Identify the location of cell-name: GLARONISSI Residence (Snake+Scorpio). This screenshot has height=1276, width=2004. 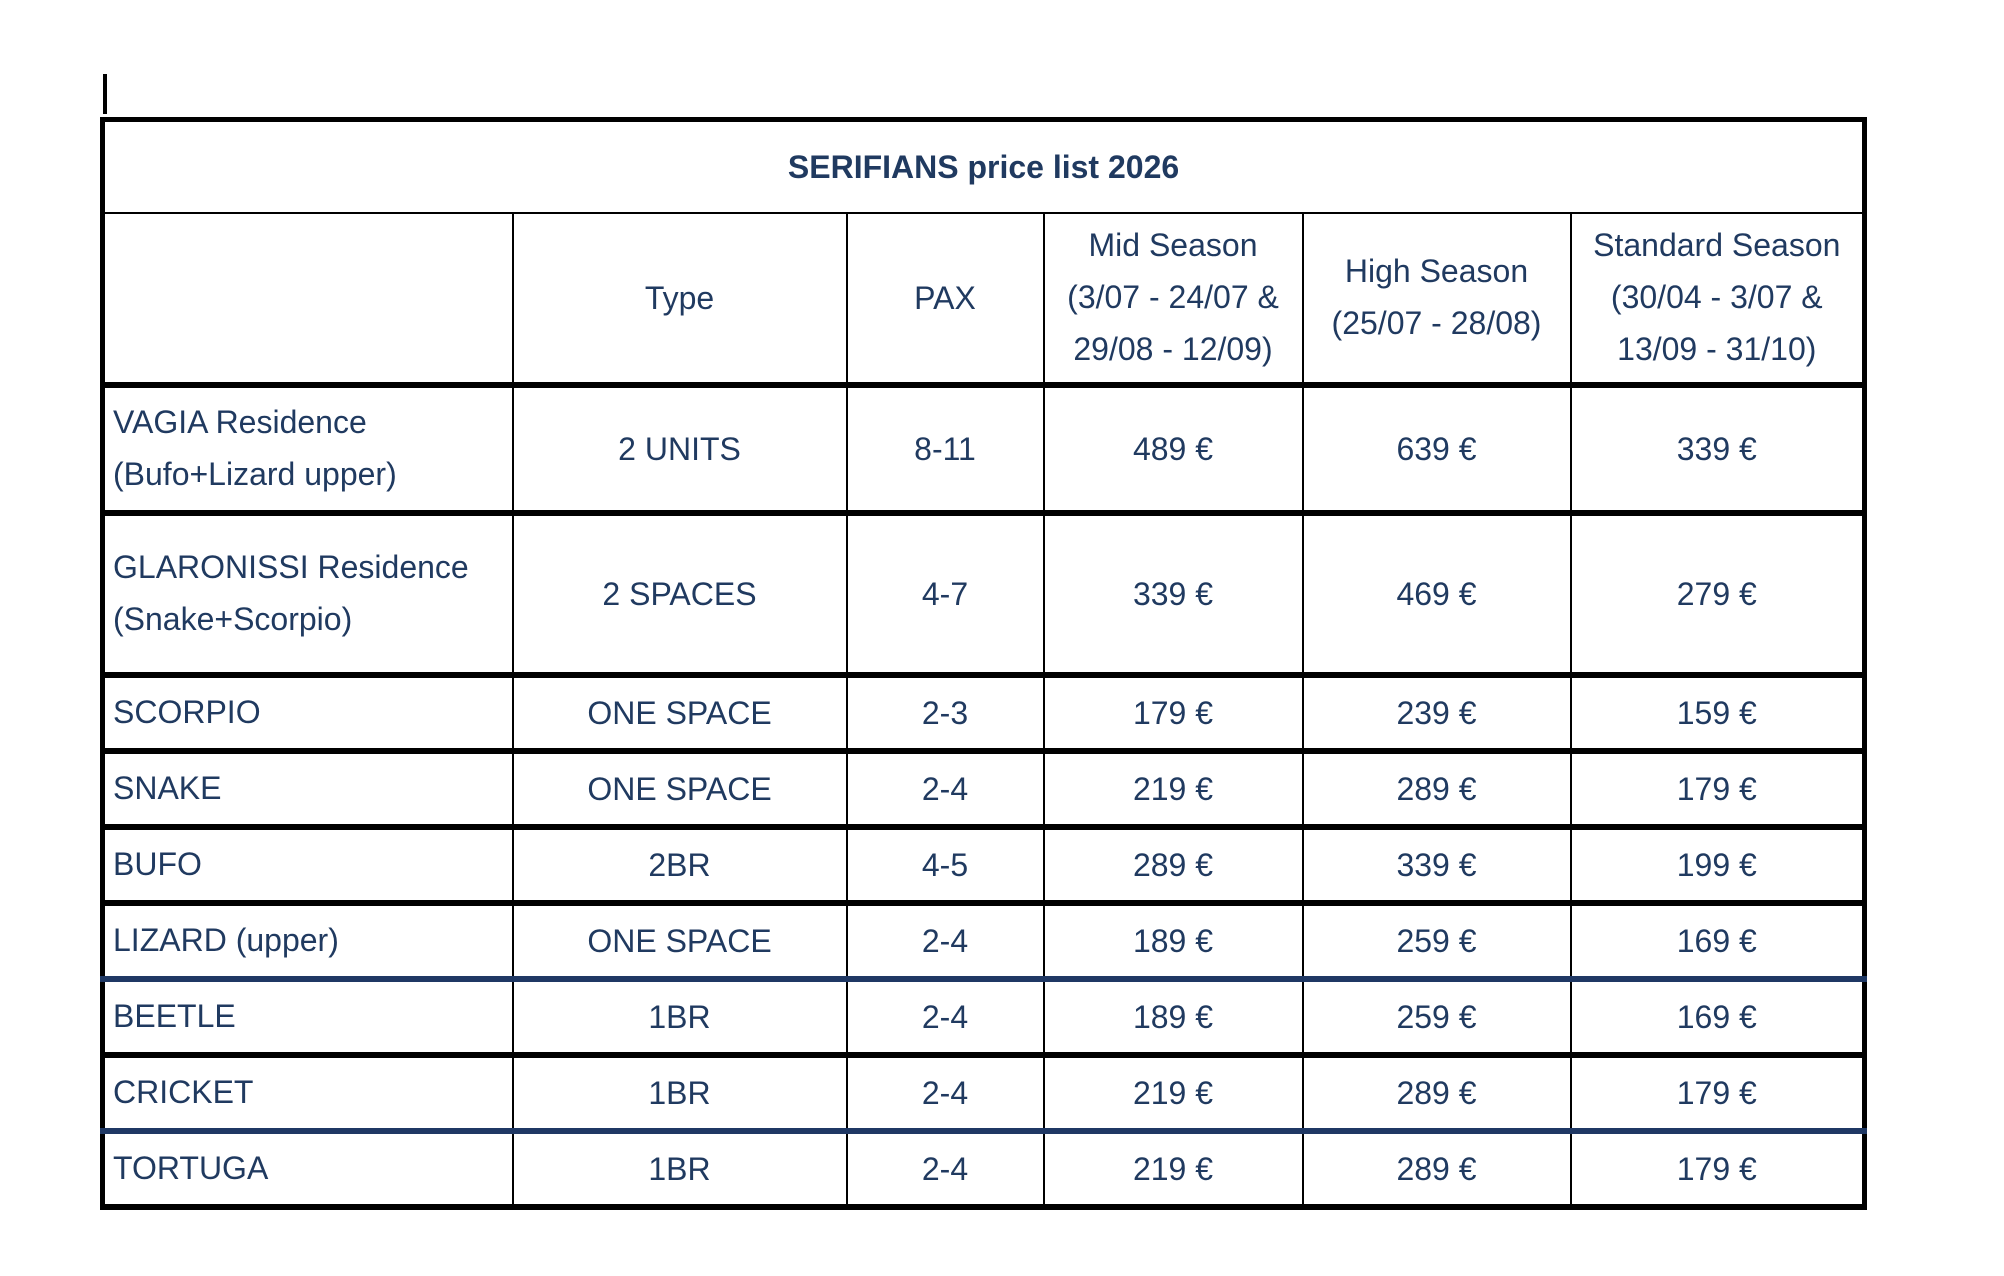
(307, 595).